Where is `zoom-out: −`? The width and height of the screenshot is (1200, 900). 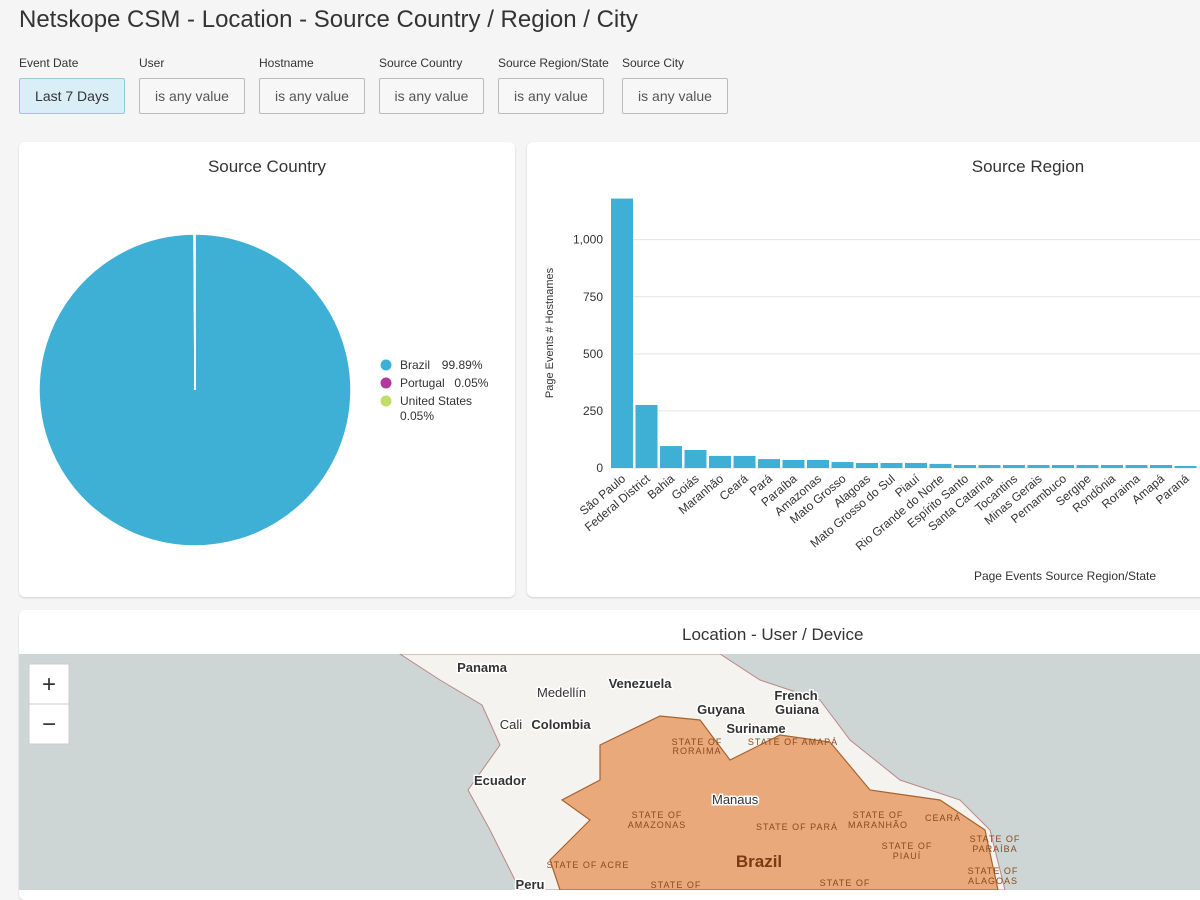 zoom-out: − is located at coordinates (49, 724).